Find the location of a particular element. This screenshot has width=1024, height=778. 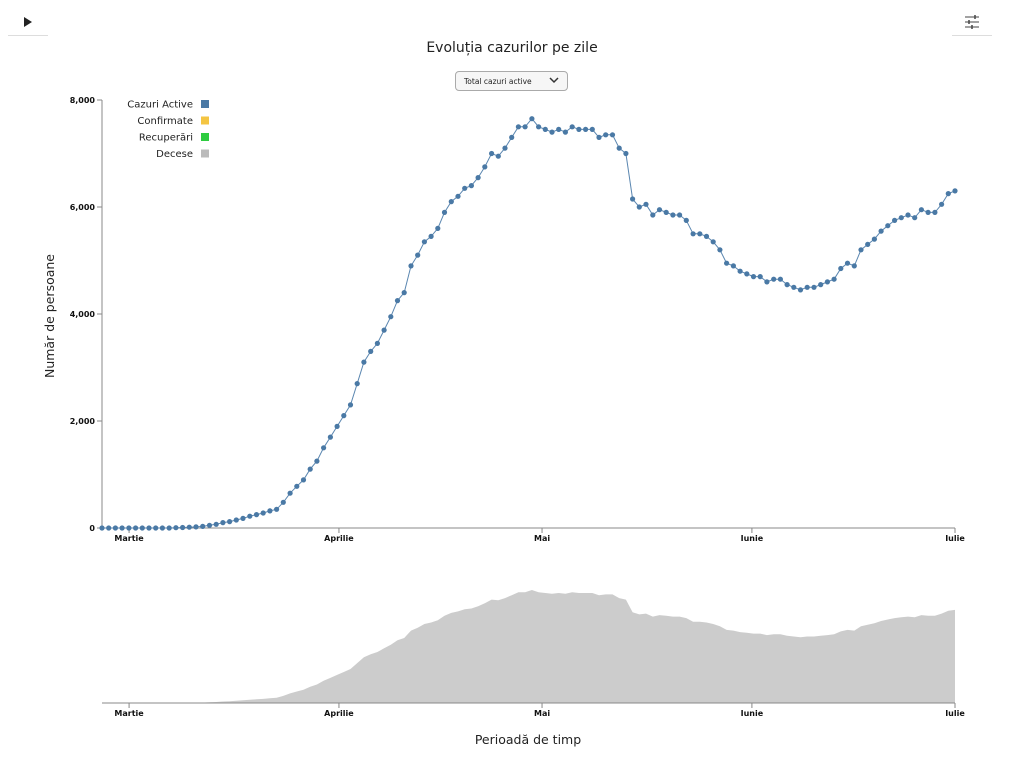

metric-select: Total cazuri active is located at coordinates (511, 81).